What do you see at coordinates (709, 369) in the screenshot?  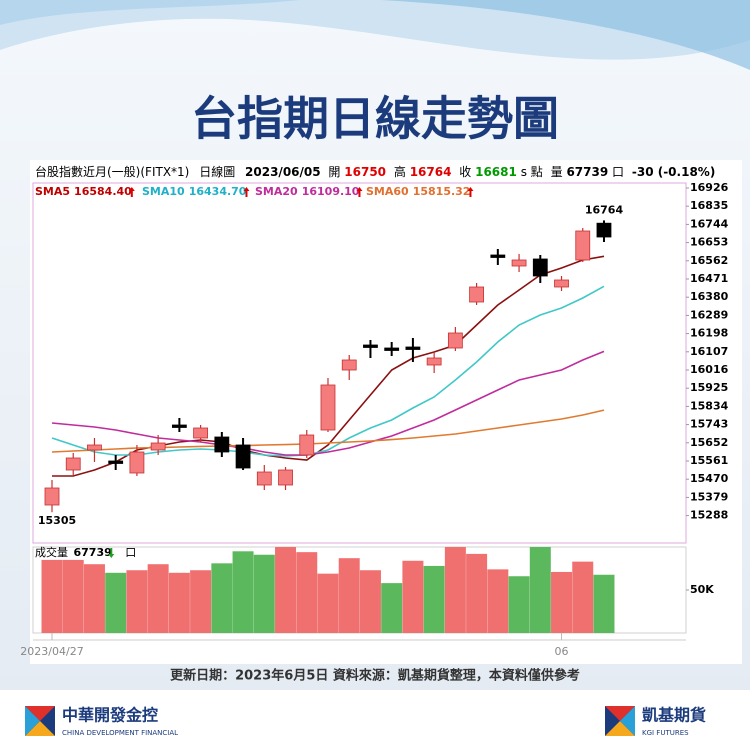 I see `y-tick-label: 16016` at bounding box center [709, 369].